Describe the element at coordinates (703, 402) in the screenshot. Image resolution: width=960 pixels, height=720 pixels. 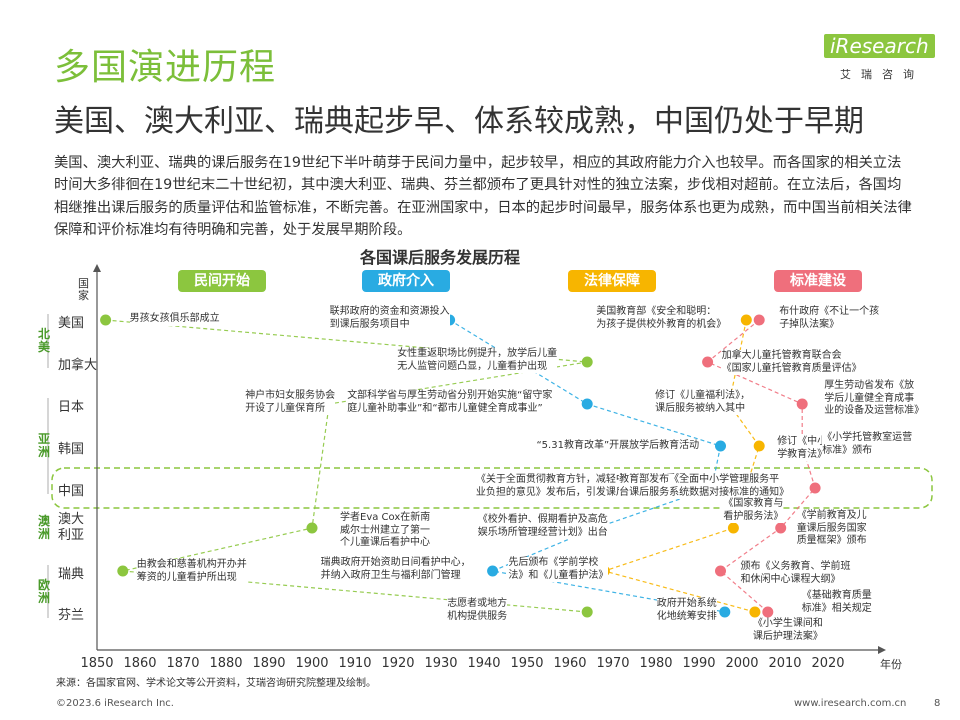
I see `event-annotation: 修订《儿童福利法》， 课后服务被纳入其中` at that location.